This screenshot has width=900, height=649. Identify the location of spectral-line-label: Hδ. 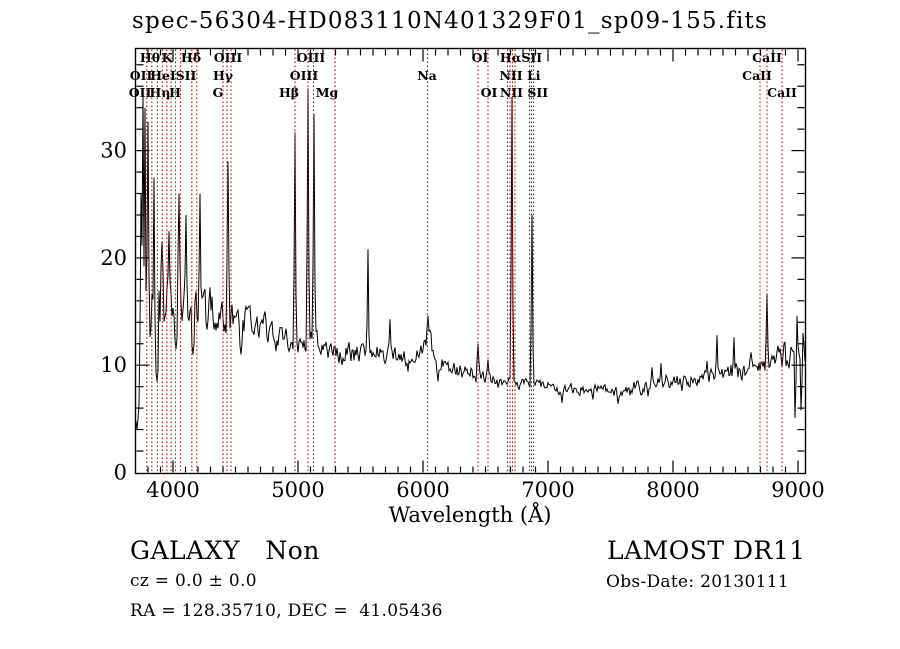
(191, 57).